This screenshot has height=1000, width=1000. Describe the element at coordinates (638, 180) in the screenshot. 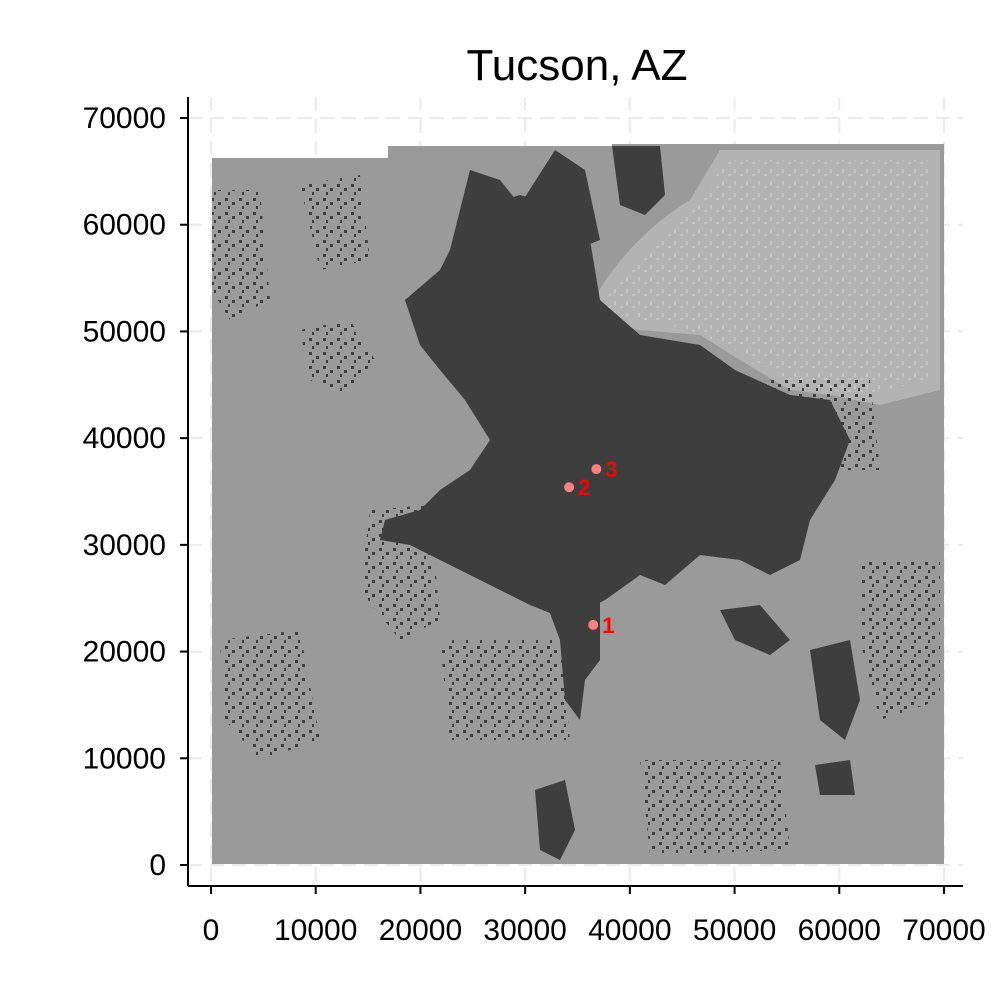

I see `northeast-strip` at that location.